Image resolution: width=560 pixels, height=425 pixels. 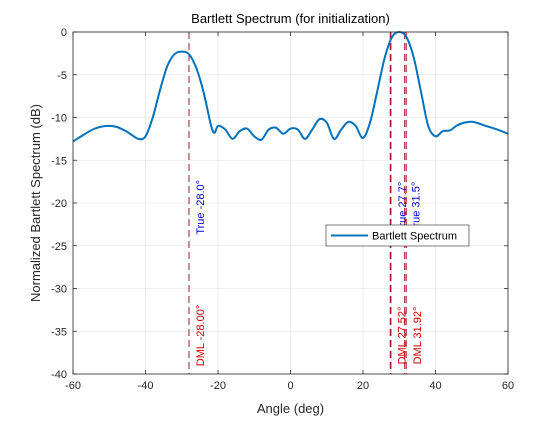 What do you see at coordinates (59, 204) in the screenshot?
I see `y-tick-label: -20` at bounding box center [59, 204].